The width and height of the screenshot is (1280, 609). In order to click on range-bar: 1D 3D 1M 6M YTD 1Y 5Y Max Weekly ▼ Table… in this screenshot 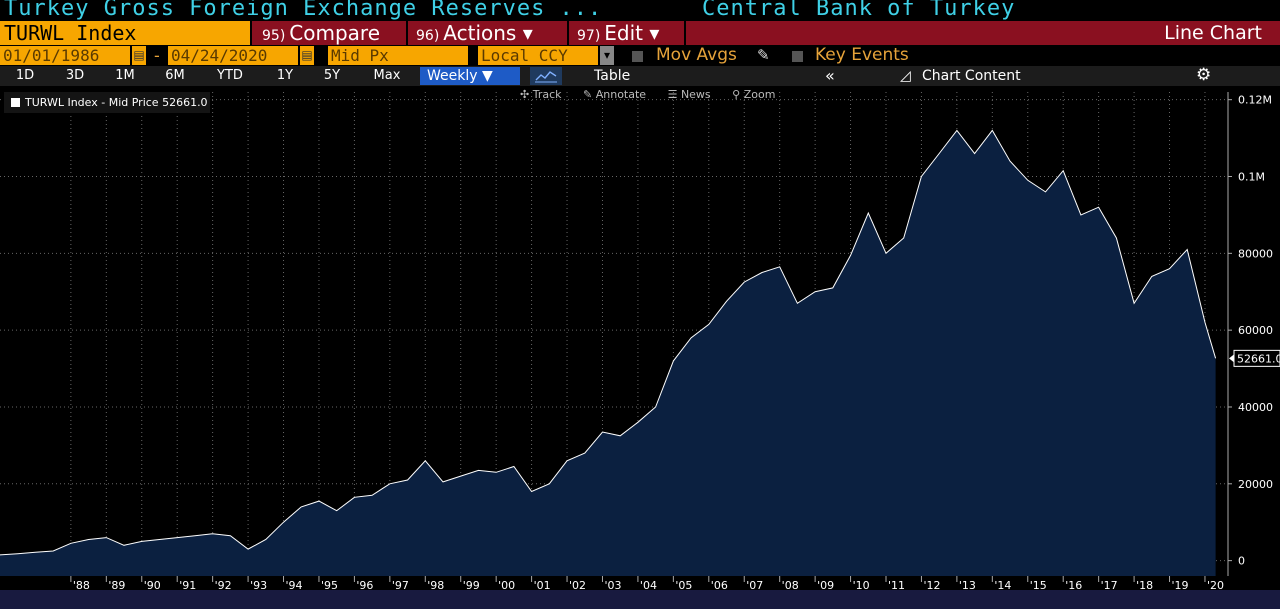, I will do `click(640, 75)`.